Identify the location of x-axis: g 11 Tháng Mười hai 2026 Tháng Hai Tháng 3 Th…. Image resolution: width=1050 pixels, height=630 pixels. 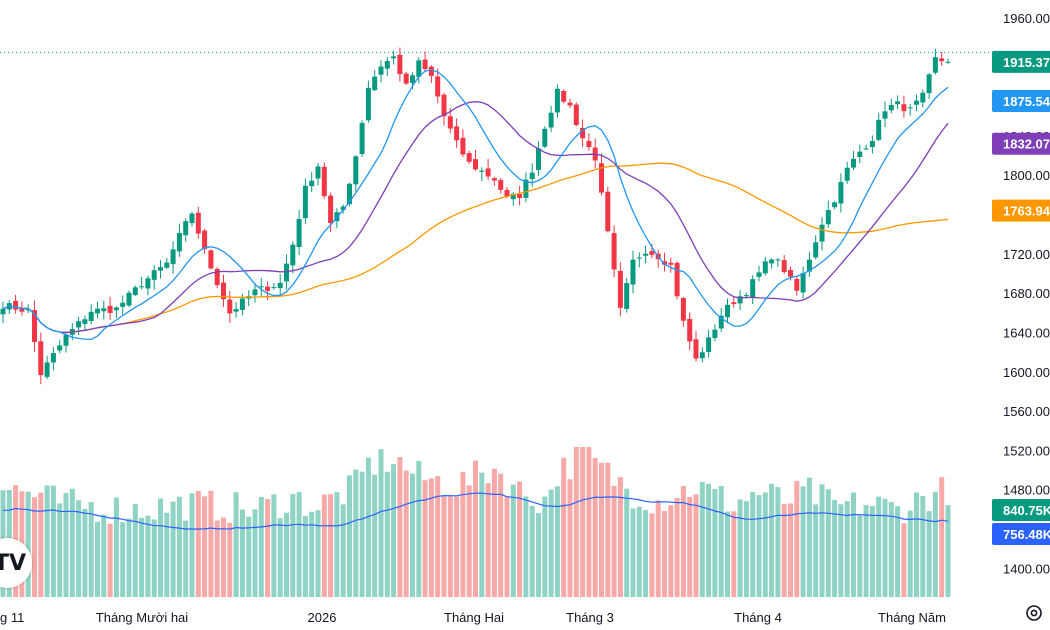
(473, 617).